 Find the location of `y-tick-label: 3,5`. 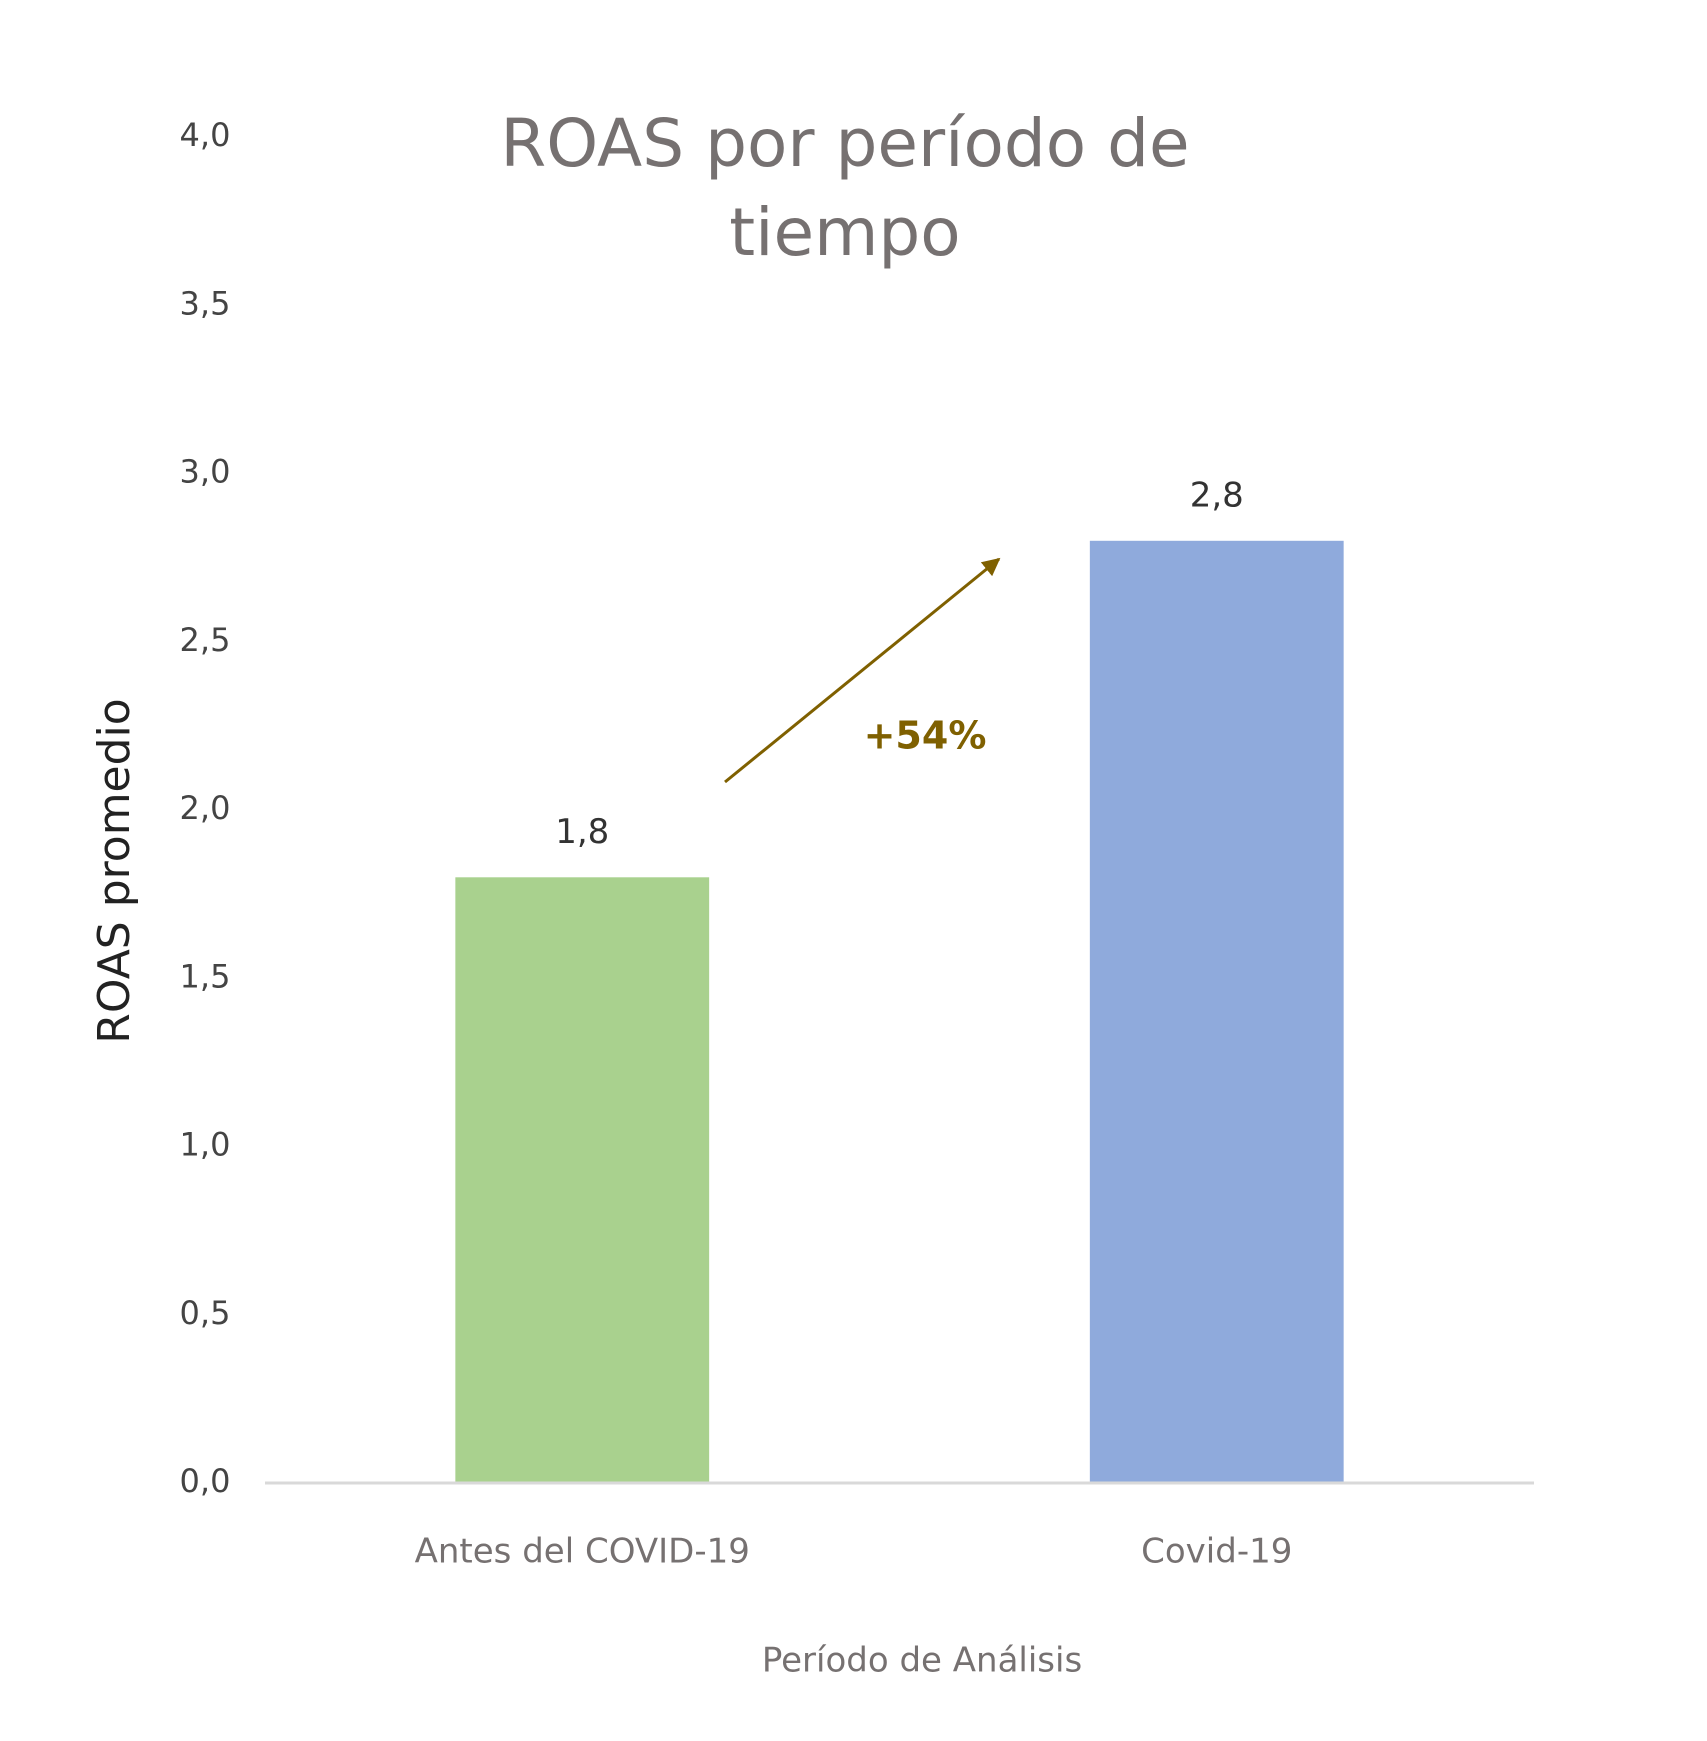

y-tick-label: 3,5 is located at coordinates (205, 303).